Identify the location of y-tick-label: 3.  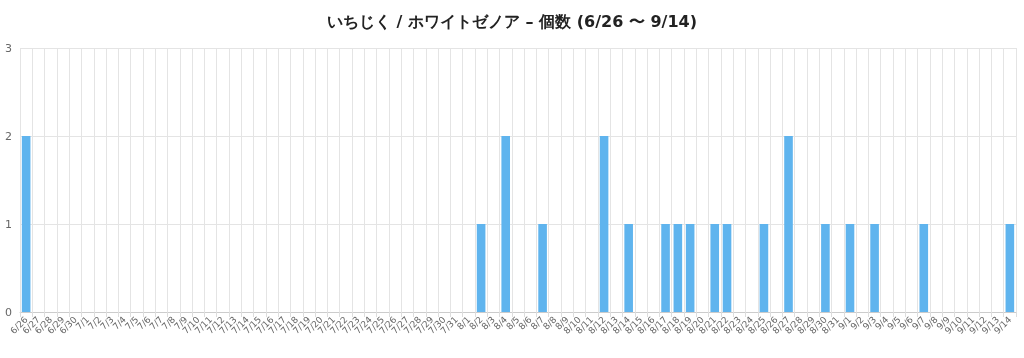
(8, 48).